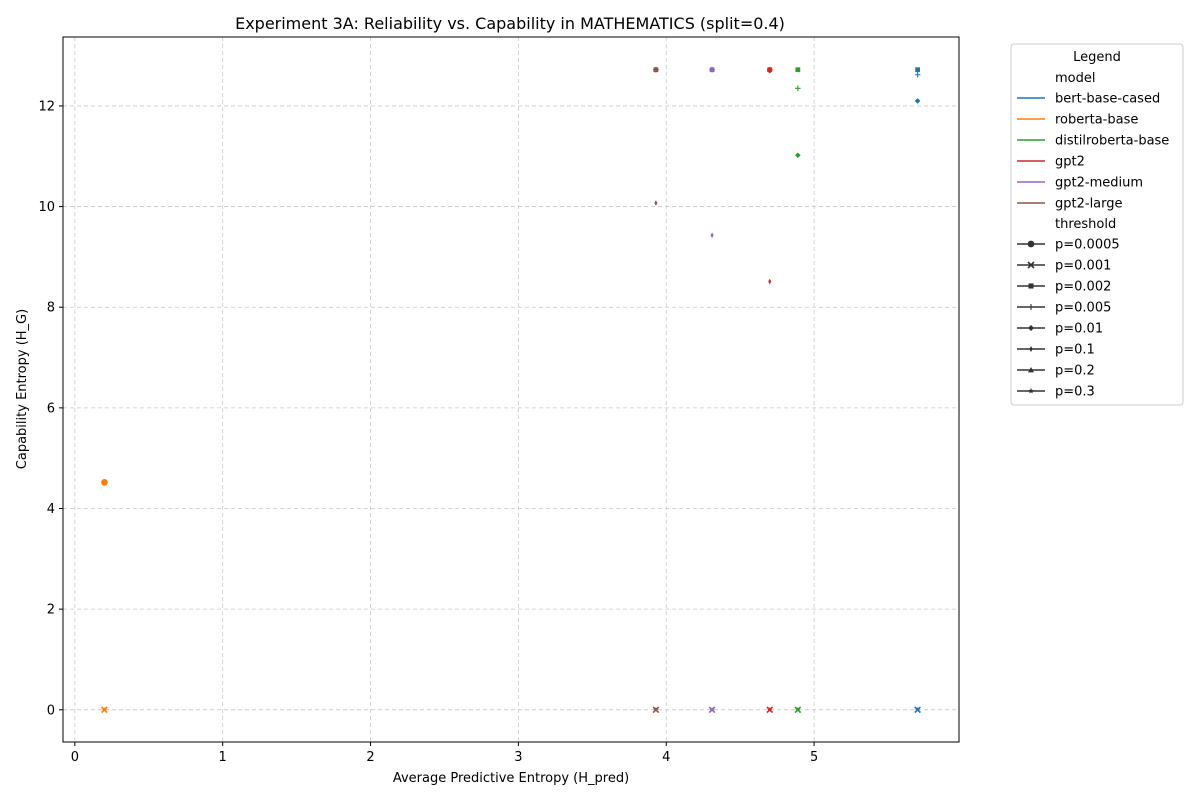  I want to click on legend-title: Legend, so click(1097, 57).